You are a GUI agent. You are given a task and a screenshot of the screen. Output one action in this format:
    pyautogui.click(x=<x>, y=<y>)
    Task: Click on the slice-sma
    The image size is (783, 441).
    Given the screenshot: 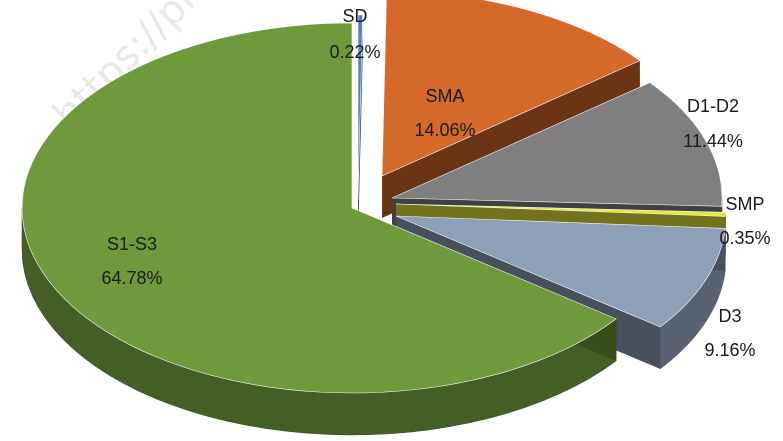 What is the action you would take?
    pyautogui.click(x=511, y=88)
    